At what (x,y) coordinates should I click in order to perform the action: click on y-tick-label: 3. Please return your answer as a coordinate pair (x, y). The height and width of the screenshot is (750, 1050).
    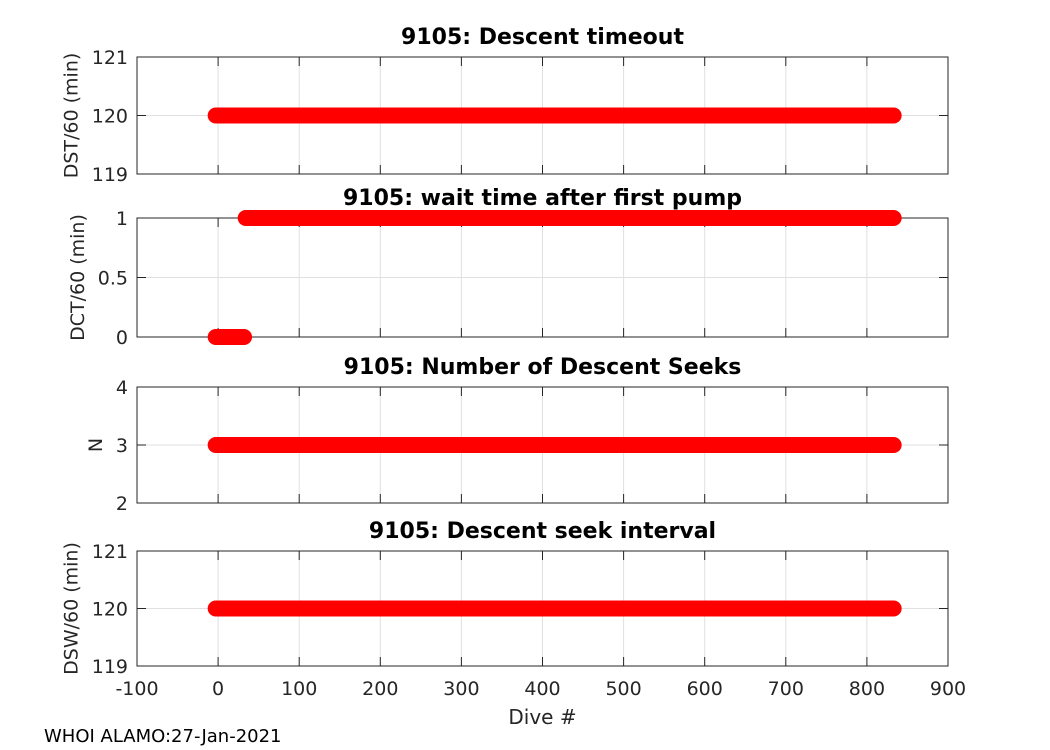
    Looking at the image, I should click on (122, 446).